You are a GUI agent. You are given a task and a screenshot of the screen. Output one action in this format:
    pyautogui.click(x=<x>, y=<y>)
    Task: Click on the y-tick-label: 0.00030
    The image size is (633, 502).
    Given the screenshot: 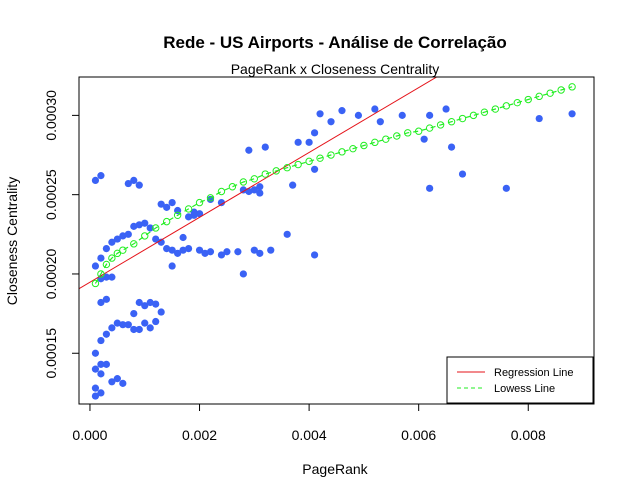 What is the action you would take?
    pyautogui.click(x=51, y=115)
    